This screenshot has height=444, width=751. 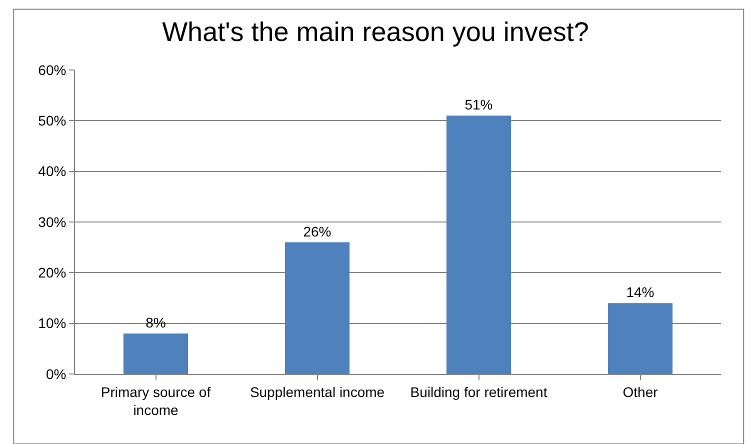 What do you see at coordinates (317, 231) in the screenshot?
I see `data-label: 26%` at bounding box center [317, 231].